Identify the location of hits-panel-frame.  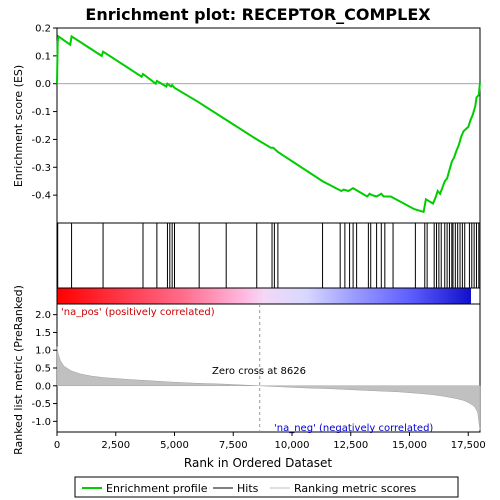
(268, 255).